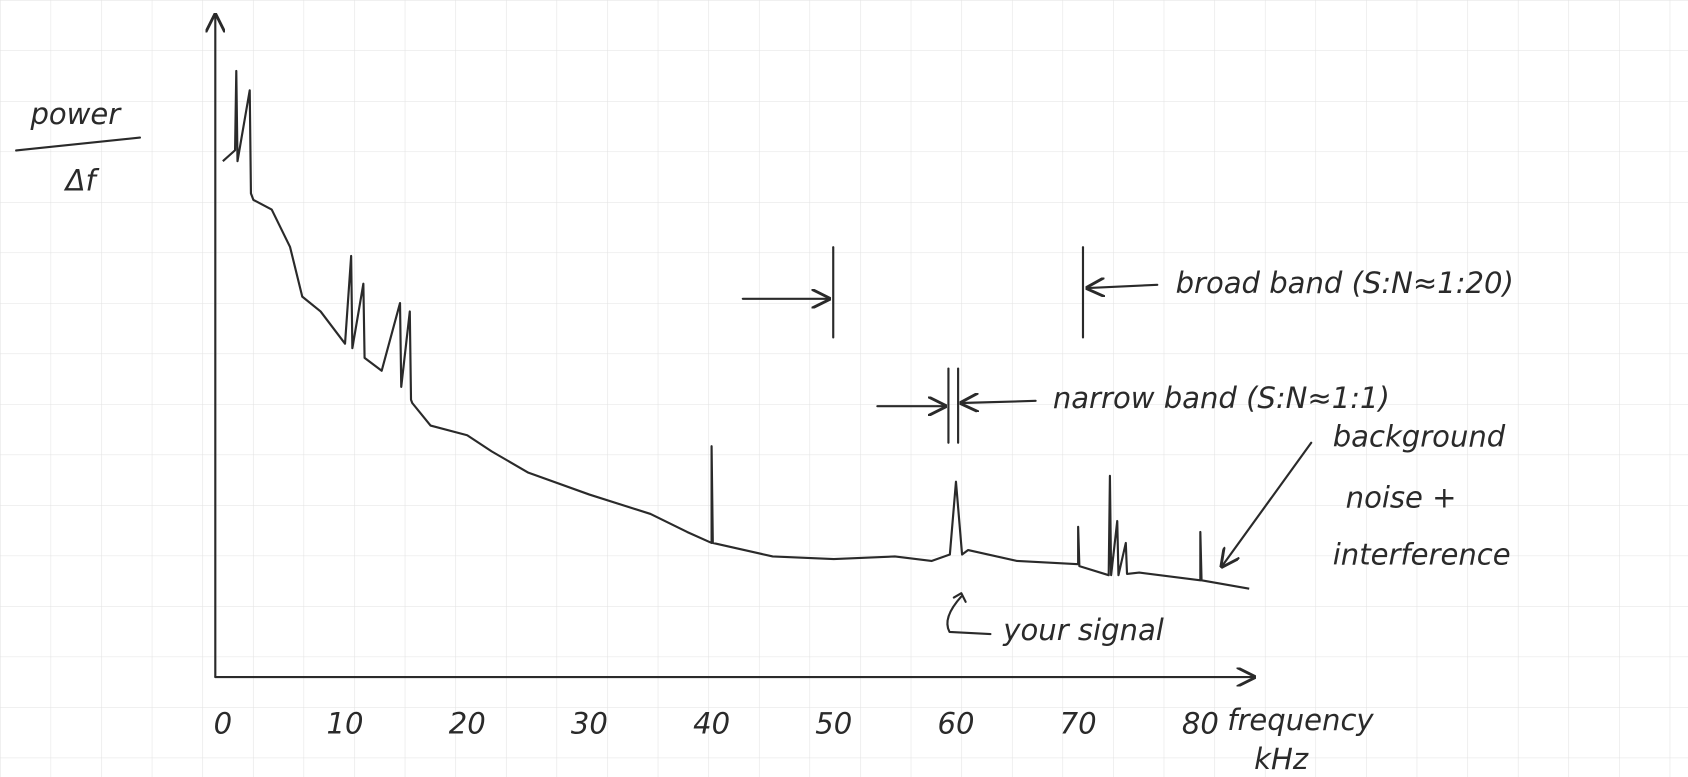  Describe the element at coordinates (1422, 555) in the screenshot. I see `annotation: interference` at that location.